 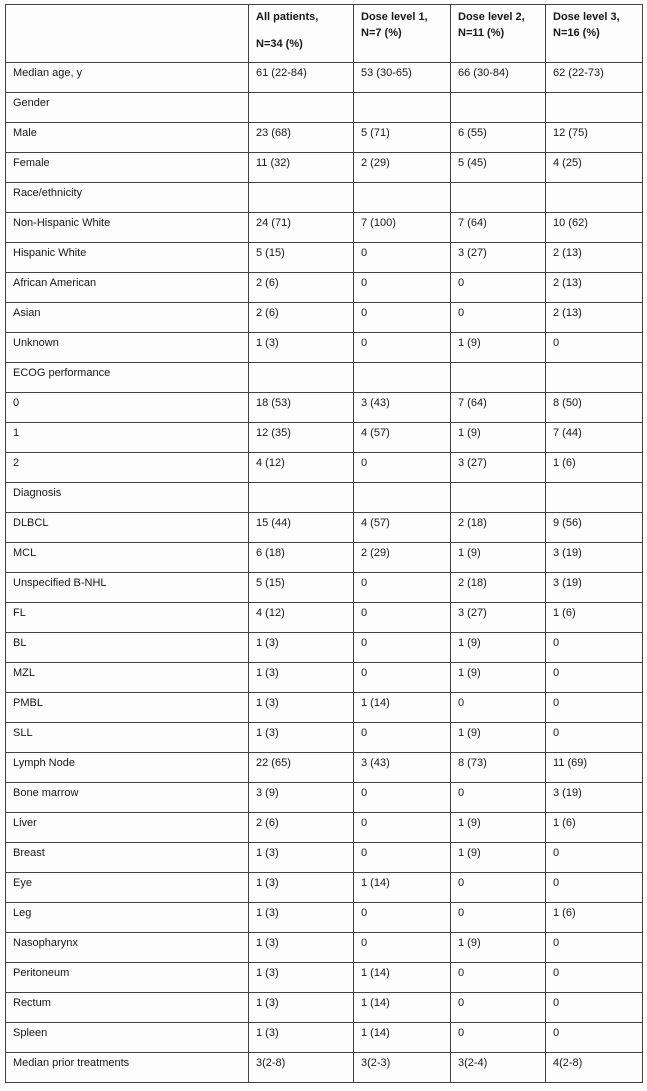 I want to click on row-label: MCL, so click(x=127, y=557).